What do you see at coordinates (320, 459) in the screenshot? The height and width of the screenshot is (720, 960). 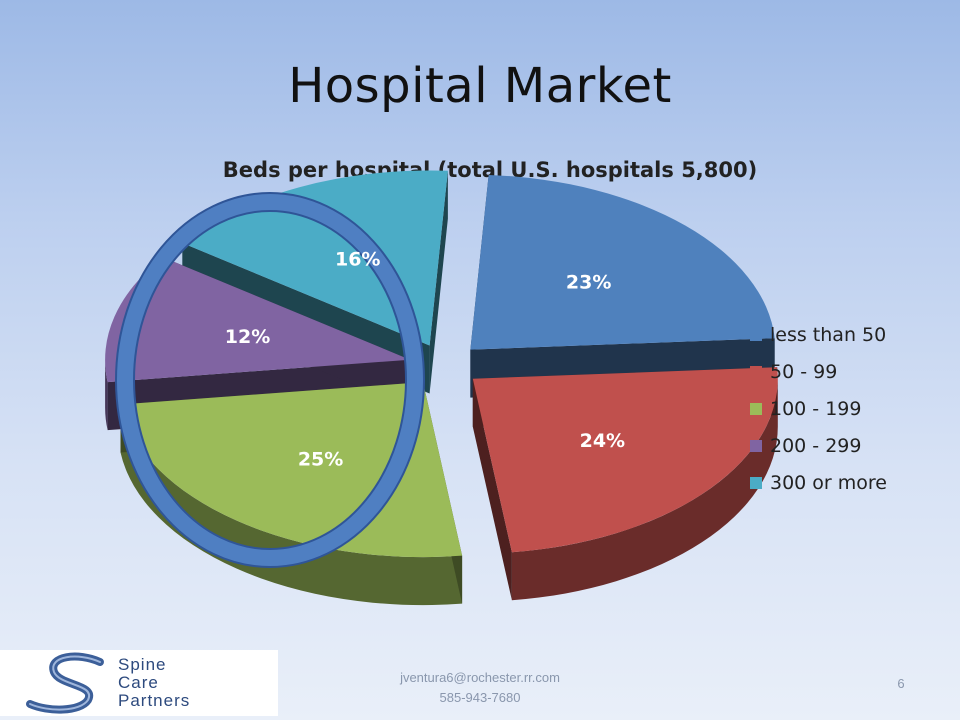 I see `pie-data-label: 25%` at bounding box center [320, 459].